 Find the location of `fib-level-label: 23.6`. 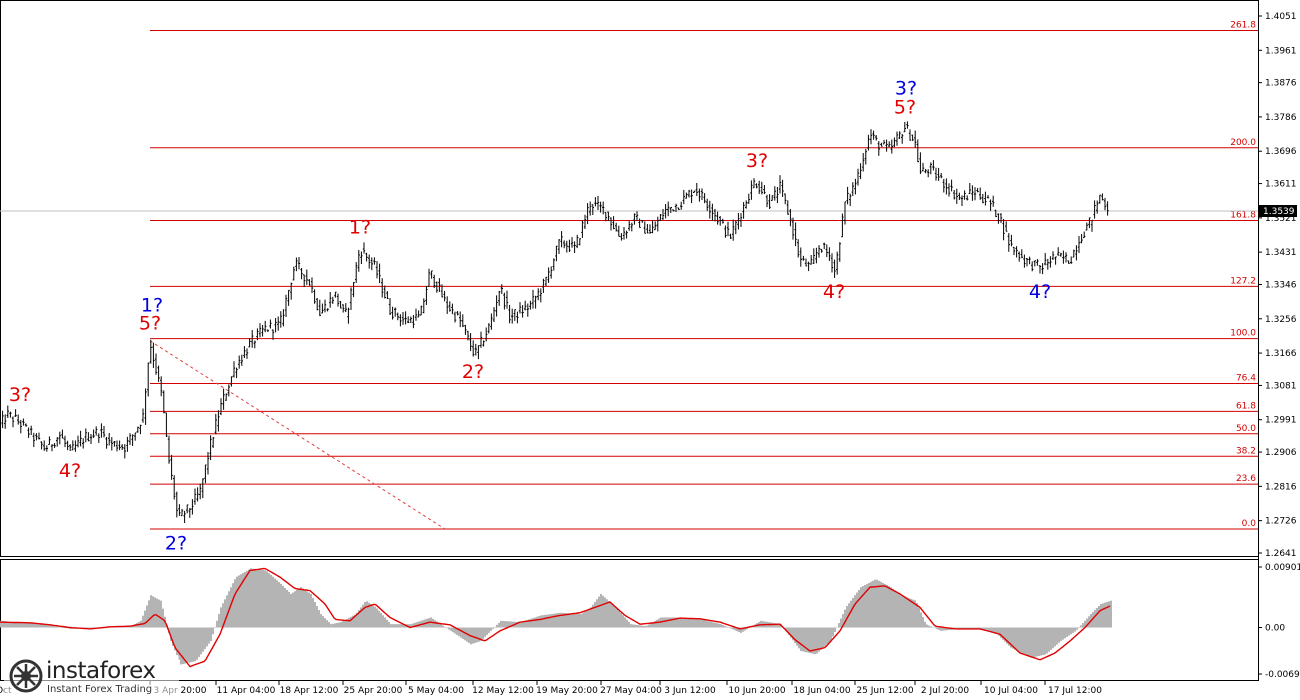

fib-level-label: 23.6 is located at coordinates (1246, 479).